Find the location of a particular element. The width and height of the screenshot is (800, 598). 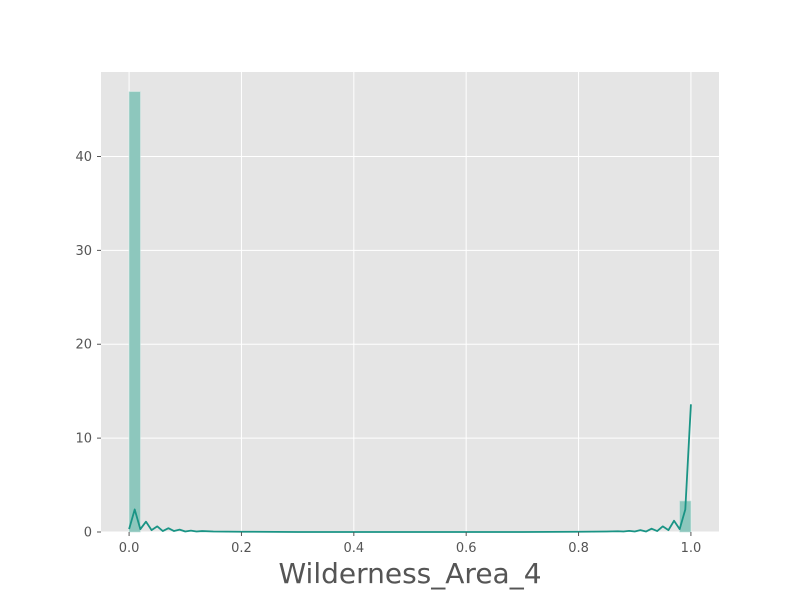

y-tick-label: 20 is located at coordinates (83, 345).